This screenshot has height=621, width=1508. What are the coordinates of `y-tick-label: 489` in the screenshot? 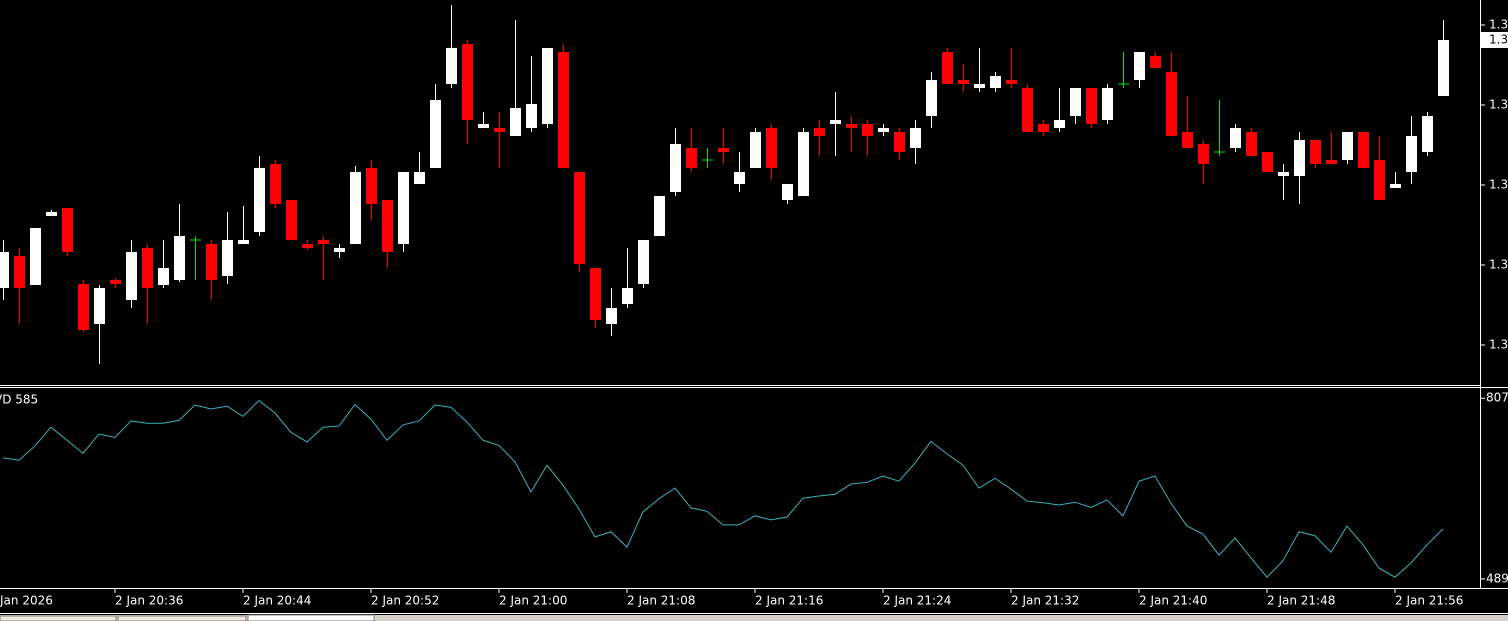 It's located at (1497, 578).